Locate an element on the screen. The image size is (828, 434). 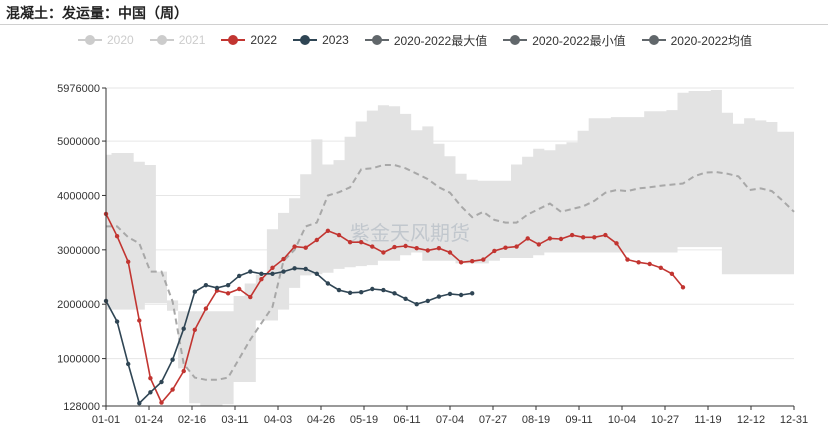
y-tick-label: 3000000 is located at coordinates (78, 251).